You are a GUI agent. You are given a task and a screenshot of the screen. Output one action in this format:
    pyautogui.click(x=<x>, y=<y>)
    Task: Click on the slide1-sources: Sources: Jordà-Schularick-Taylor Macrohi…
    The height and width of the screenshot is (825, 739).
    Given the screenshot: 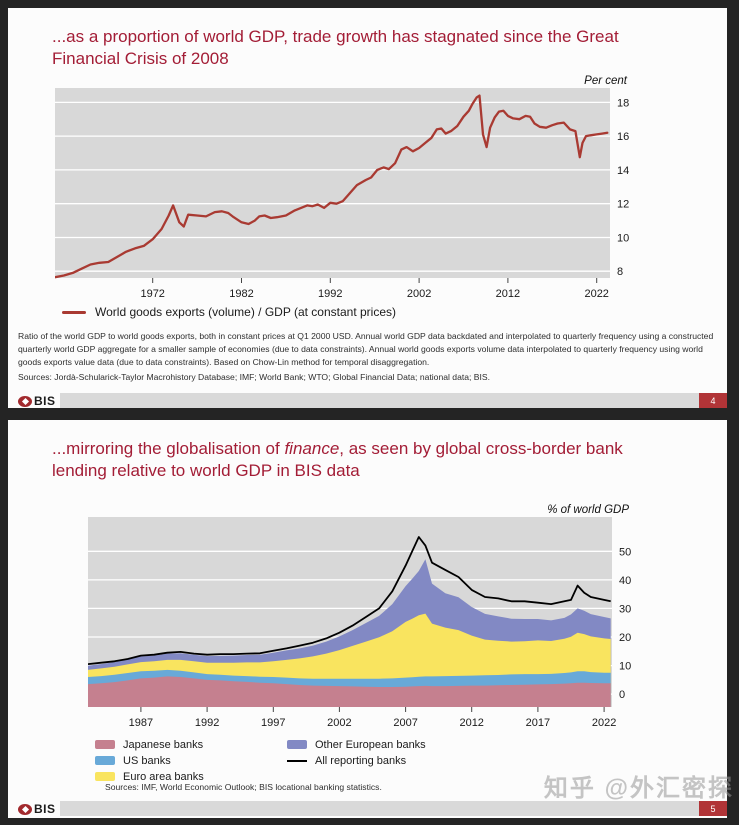 What is the action you would take?
    pyautogui.click(x=254, y=377)
    